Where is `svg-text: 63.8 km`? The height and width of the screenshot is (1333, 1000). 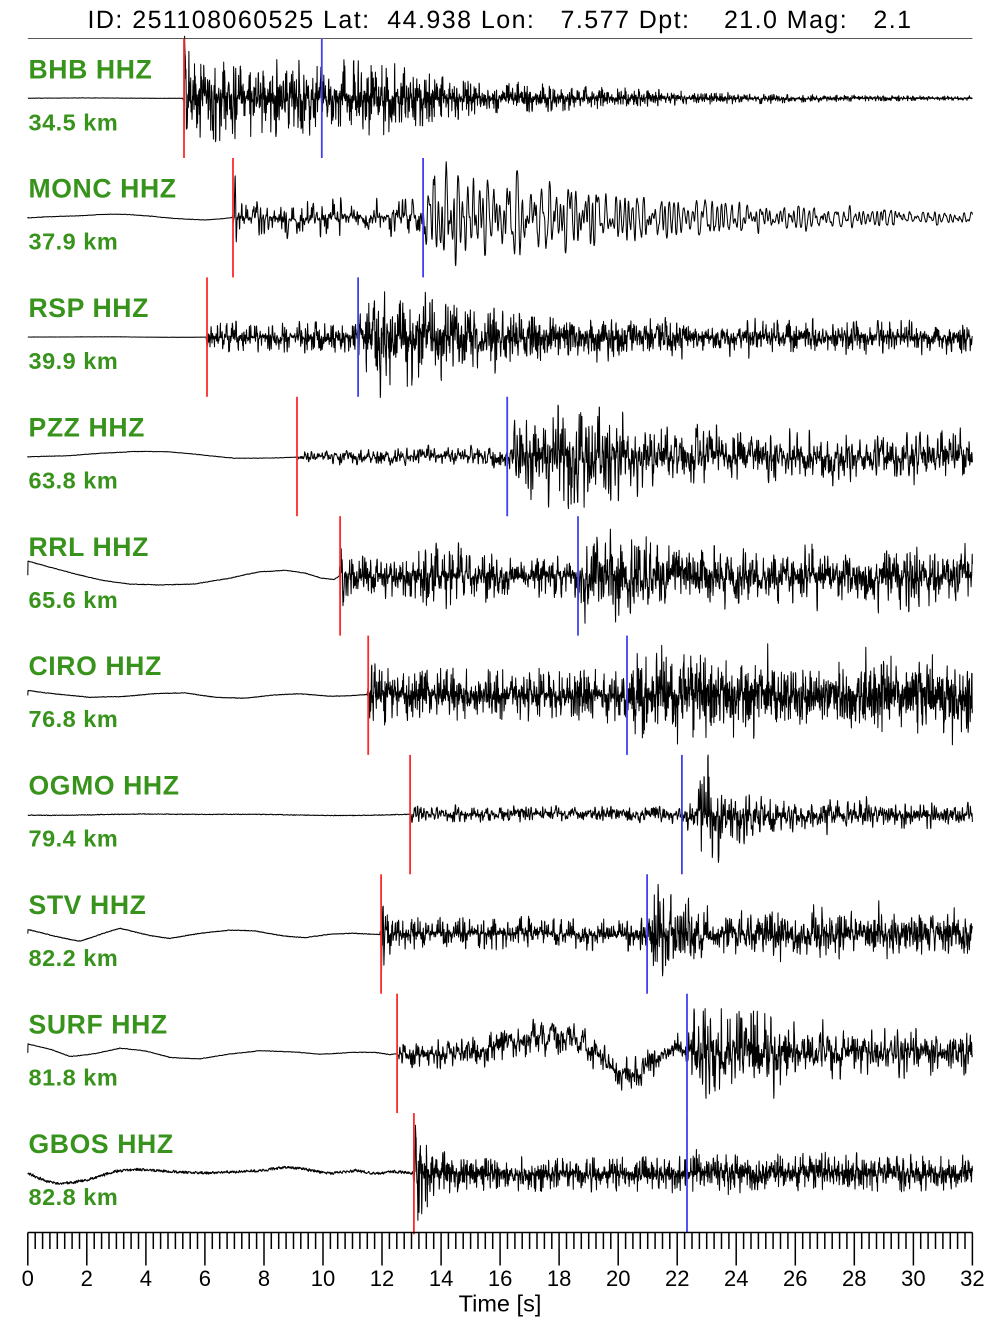
svg-text: 63.8 km is located at coordinates (74, 481).